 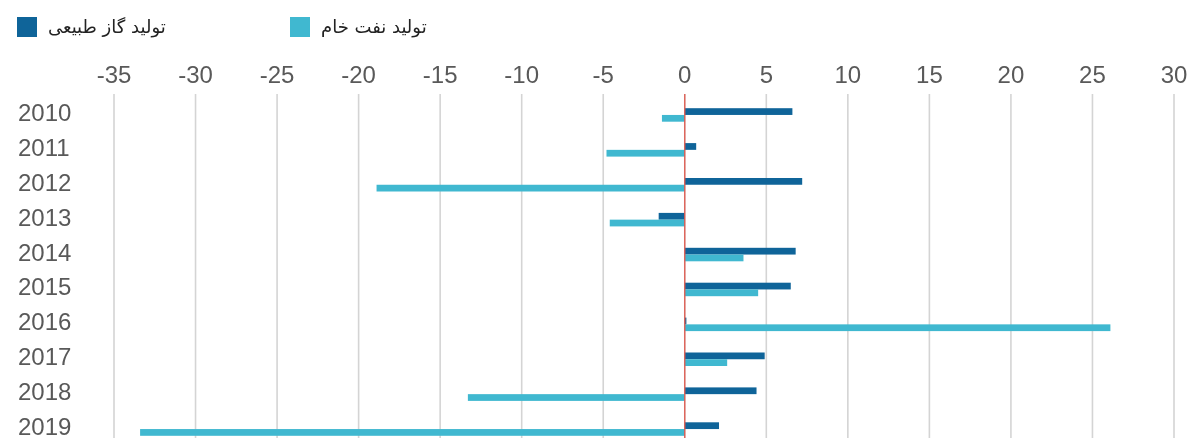 What do you see at coordinates (45, 183) in the screenshot?
I see `y-tick-label: 2012` at bounding box center [45, 183].